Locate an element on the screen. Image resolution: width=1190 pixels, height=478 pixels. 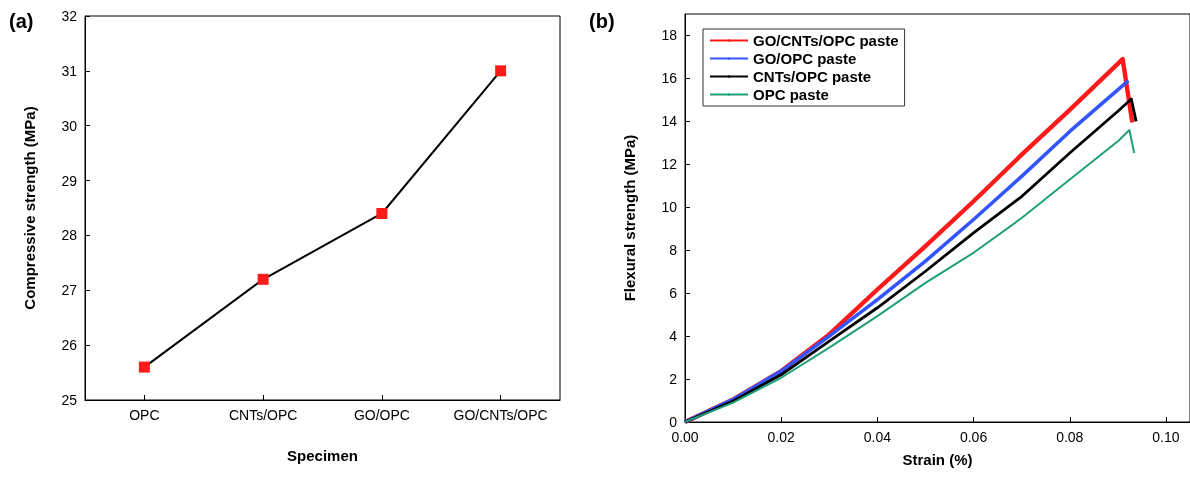
y-axis-title: Flexural strength (MPa) is located at coordinates (629, 218).